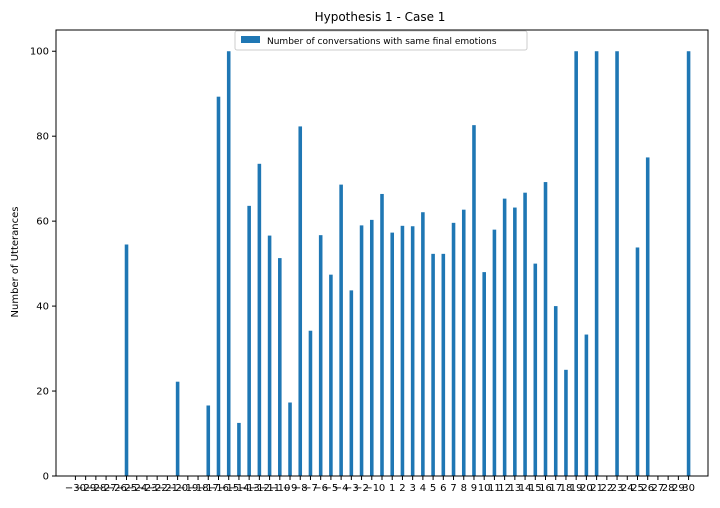 The width and height of the screenshot is (720, 508). I want to click on x-tick-label: 13, so click(514, 488).